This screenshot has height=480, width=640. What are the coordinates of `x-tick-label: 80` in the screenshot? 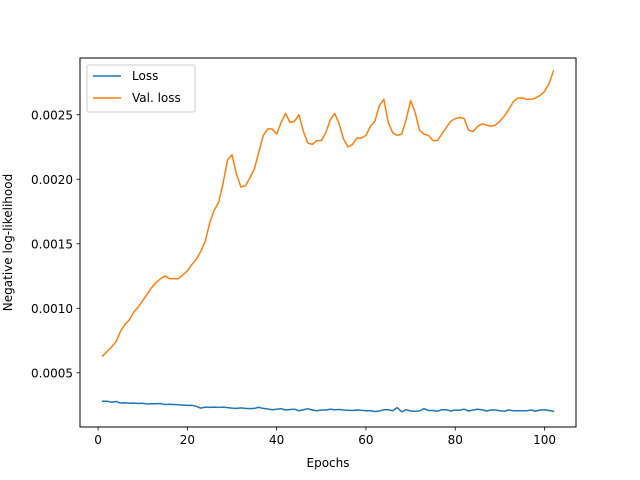 It's located at (455, 440).